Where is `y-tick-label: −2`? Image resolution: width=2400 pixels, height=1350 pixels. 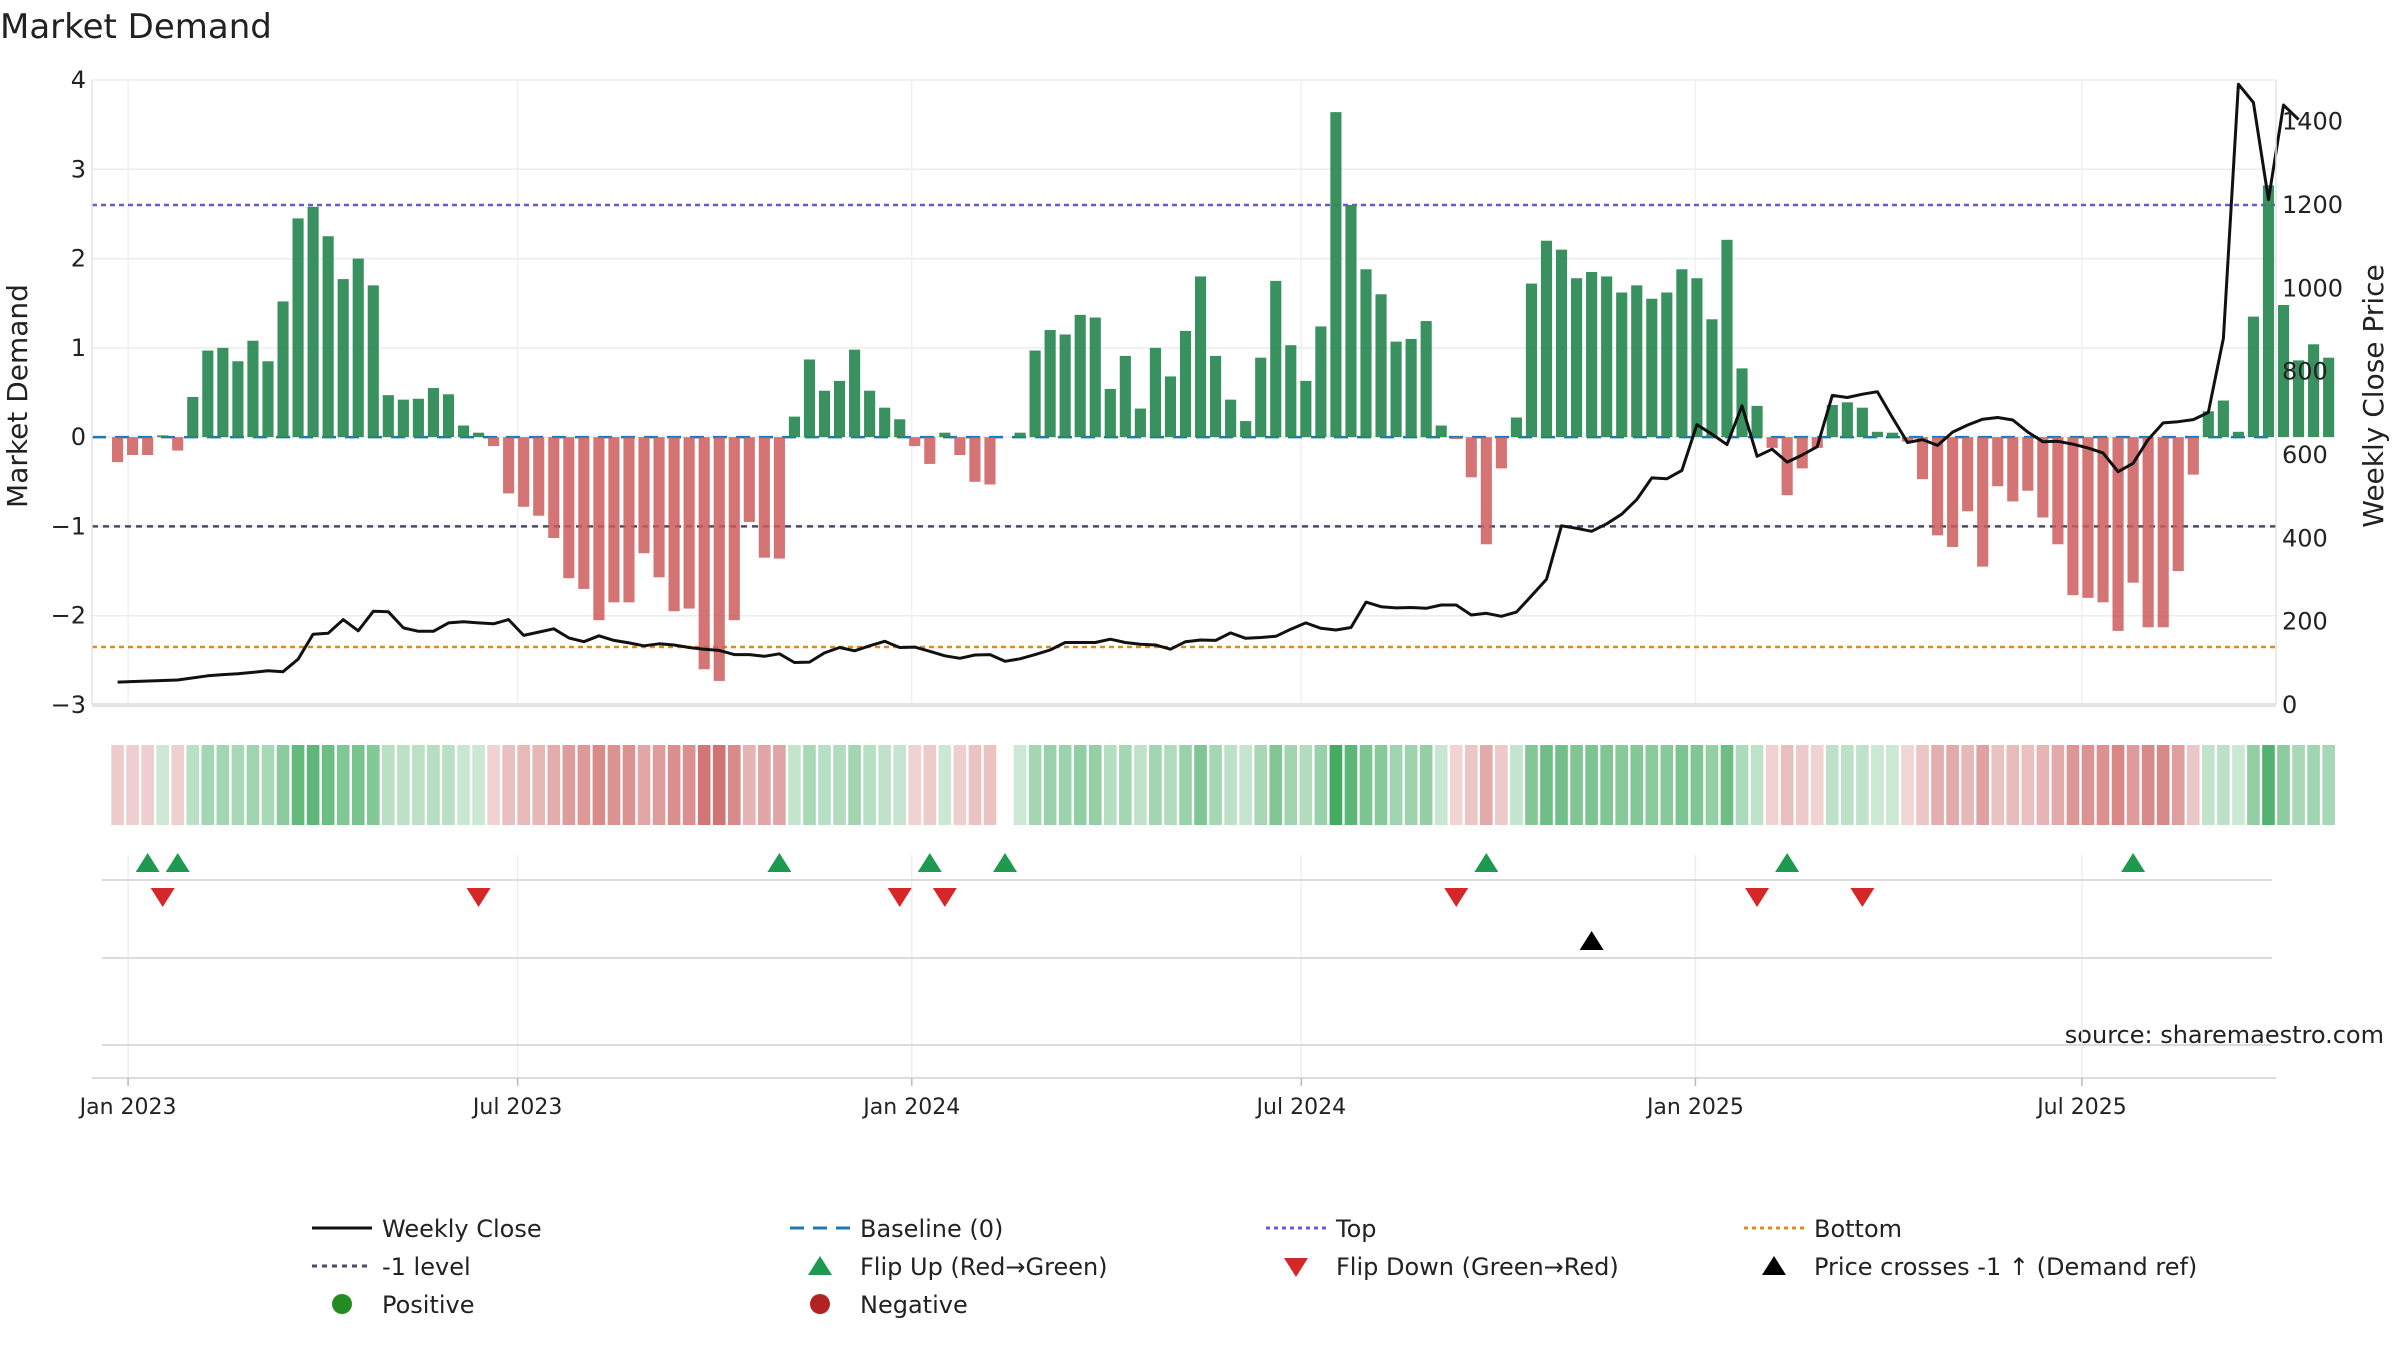 y-tick-label: −2 is located at coordinates (68, 616).